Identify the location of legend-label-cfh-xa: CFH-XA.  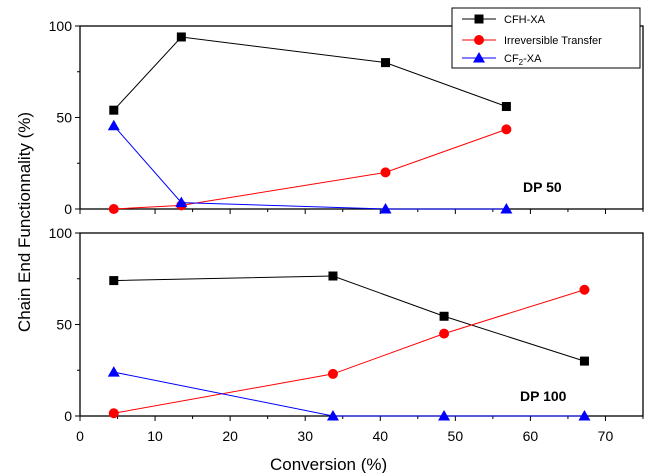
(525, 20).